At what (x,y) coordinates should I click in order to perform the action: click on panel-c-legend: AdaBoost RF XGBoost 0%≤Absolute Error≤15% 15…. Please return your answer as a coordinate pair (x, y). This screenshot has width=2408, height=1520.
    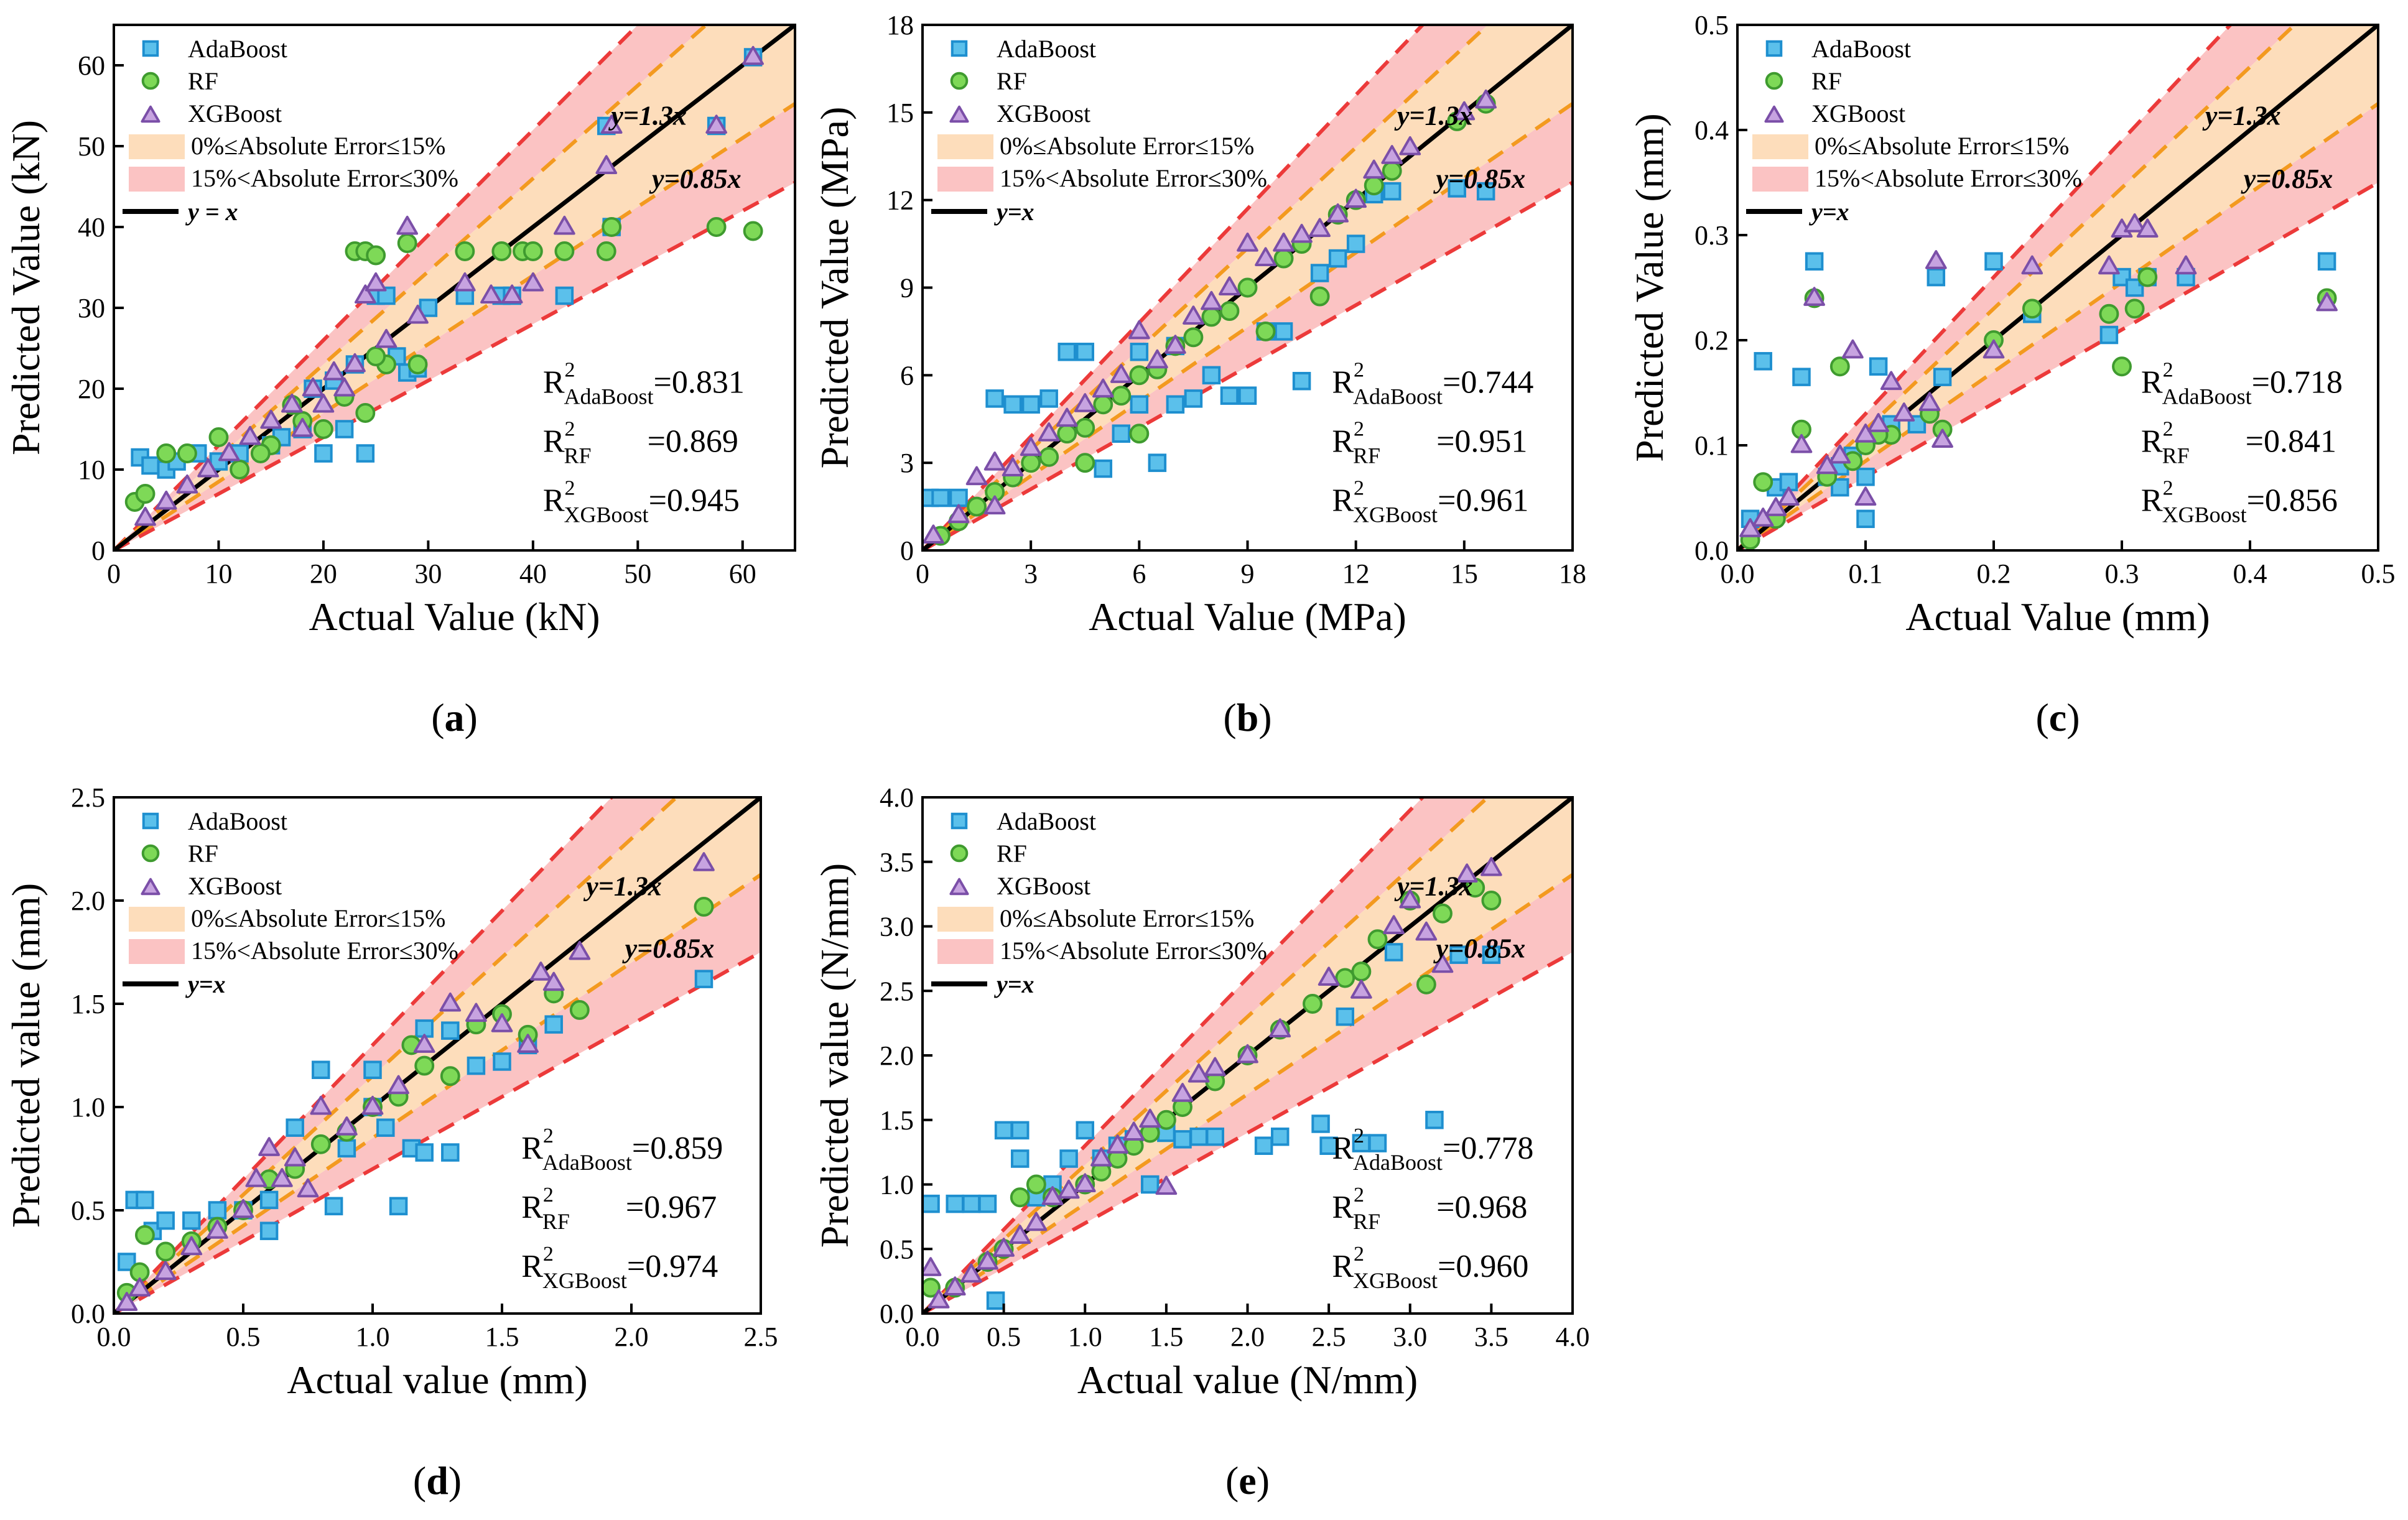
    Looking at the image, I should click on (1914, 130).